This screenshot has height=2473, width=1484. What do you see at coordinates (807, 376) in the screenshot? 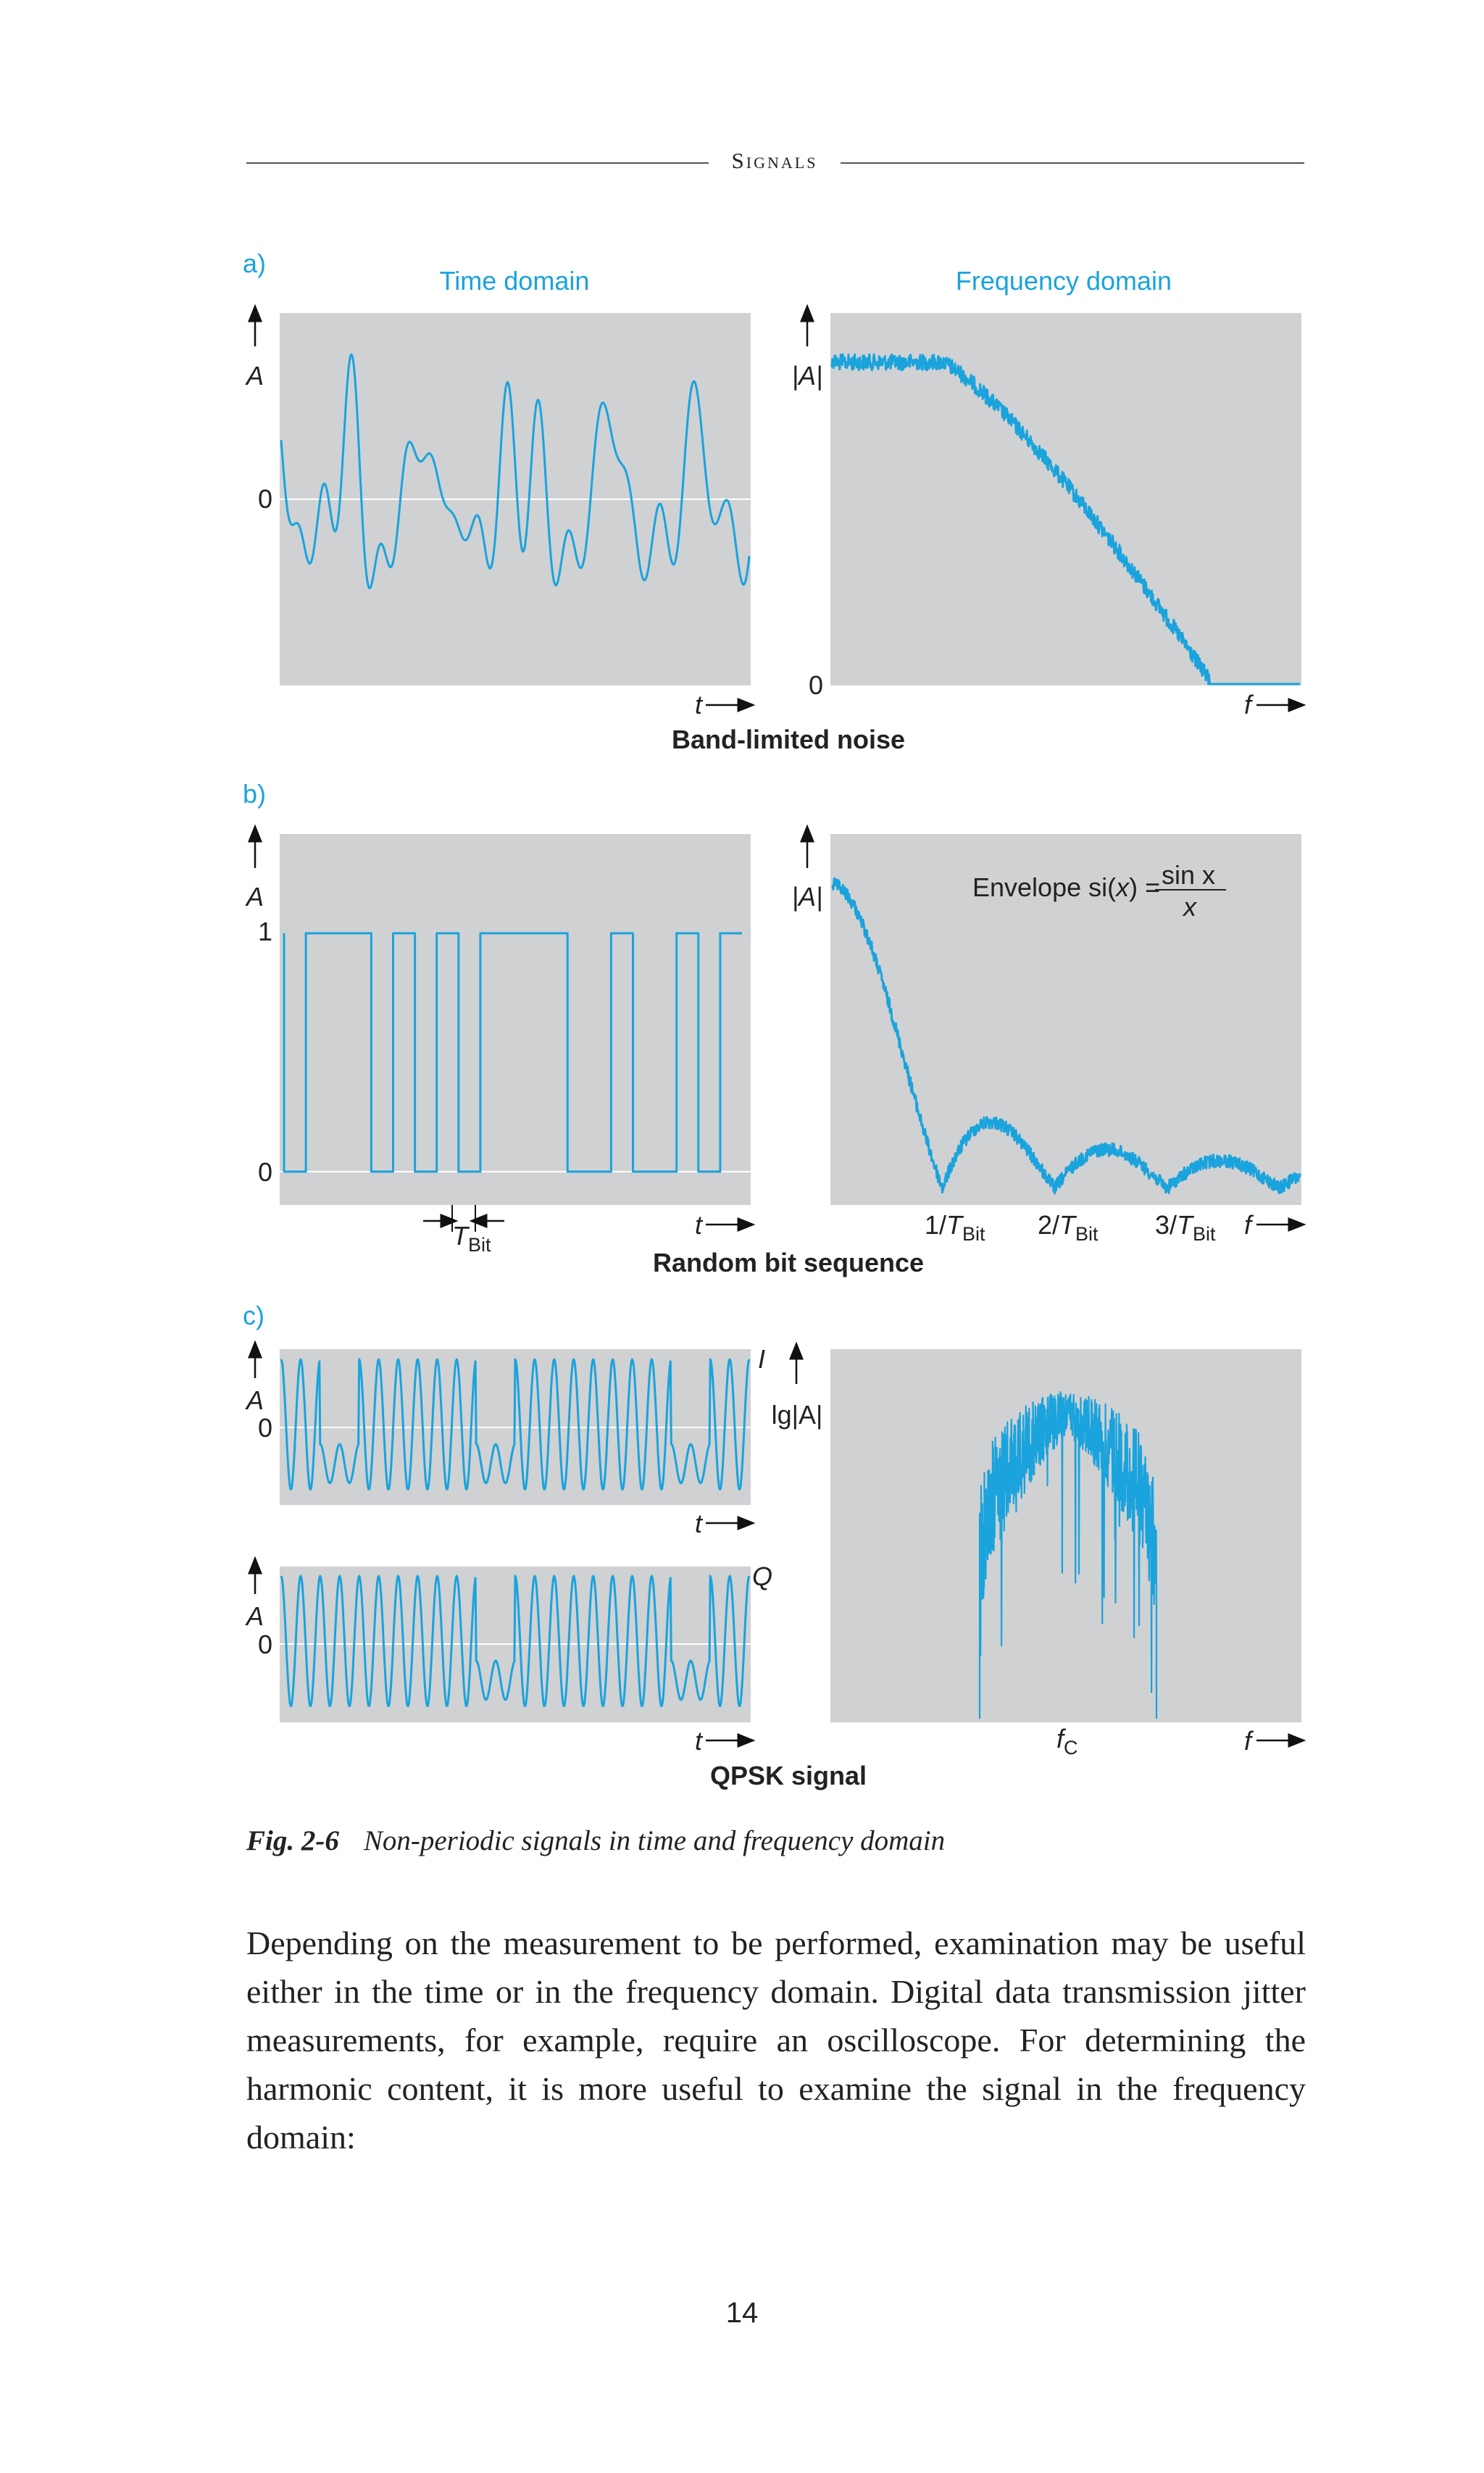
I see `panel-a-freq-y-label: |A|` at bounding box center [807, 376].